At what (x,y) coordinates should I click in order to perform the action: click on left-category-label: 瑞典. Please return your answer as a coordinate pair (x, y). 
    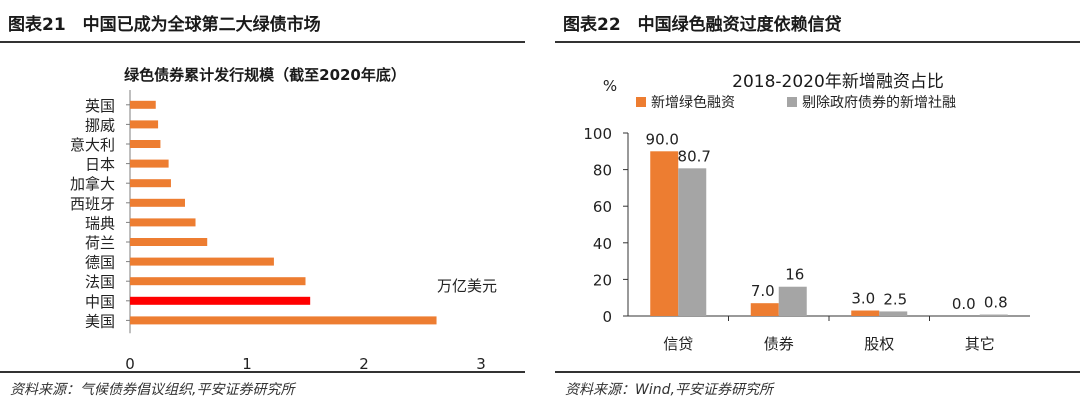
    Looking at the image, I should click on (100, 223).